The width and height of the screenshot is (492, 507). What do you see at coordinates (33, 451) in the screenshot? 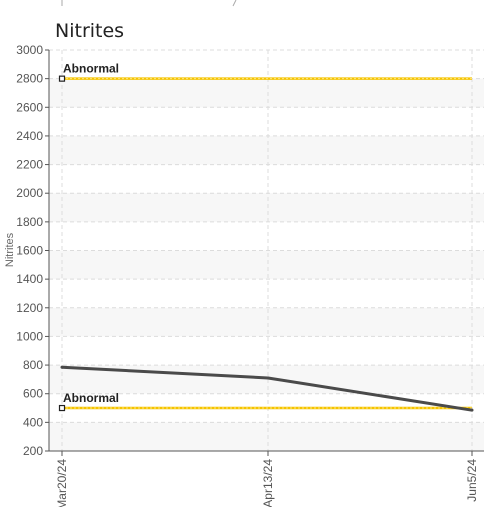
I see `y-tick-label: 200` at bounding box center [33, 451].